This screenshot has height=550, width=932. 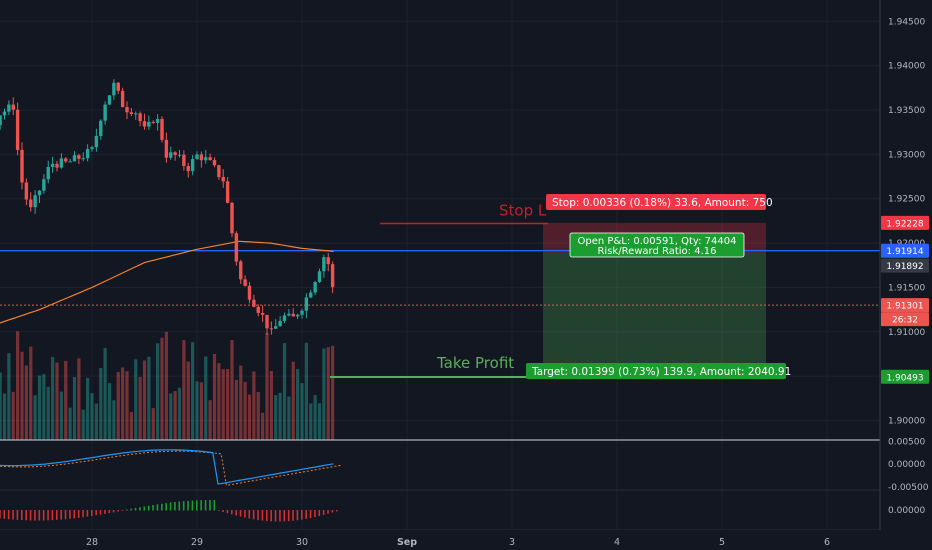 I want to click on target-zone, so click(x=654, y=314).